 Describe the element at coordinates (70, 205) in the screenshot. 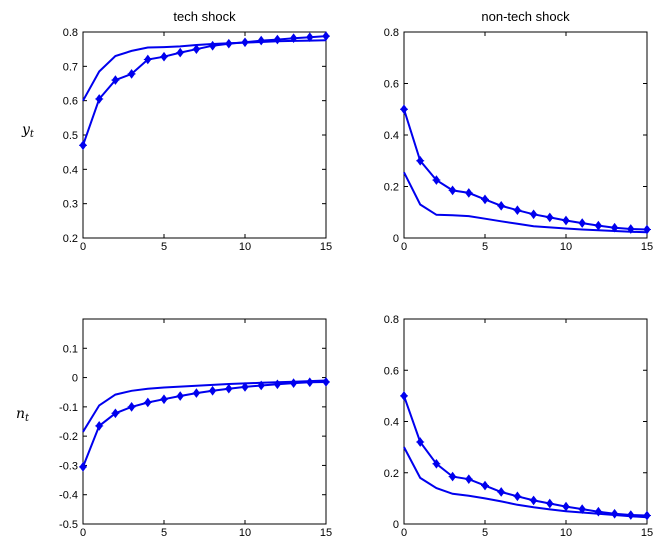

I see `y-tick-label: 0.3` at that location.